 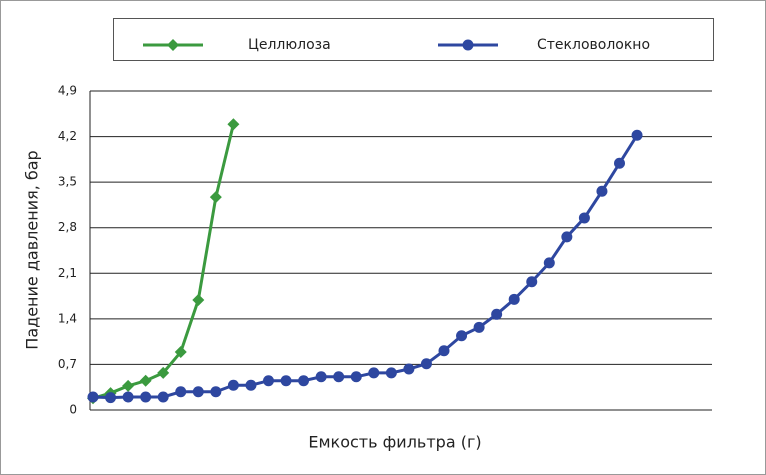 I want to click on y-tick-label: 2,1, so click(x=67, y=273).